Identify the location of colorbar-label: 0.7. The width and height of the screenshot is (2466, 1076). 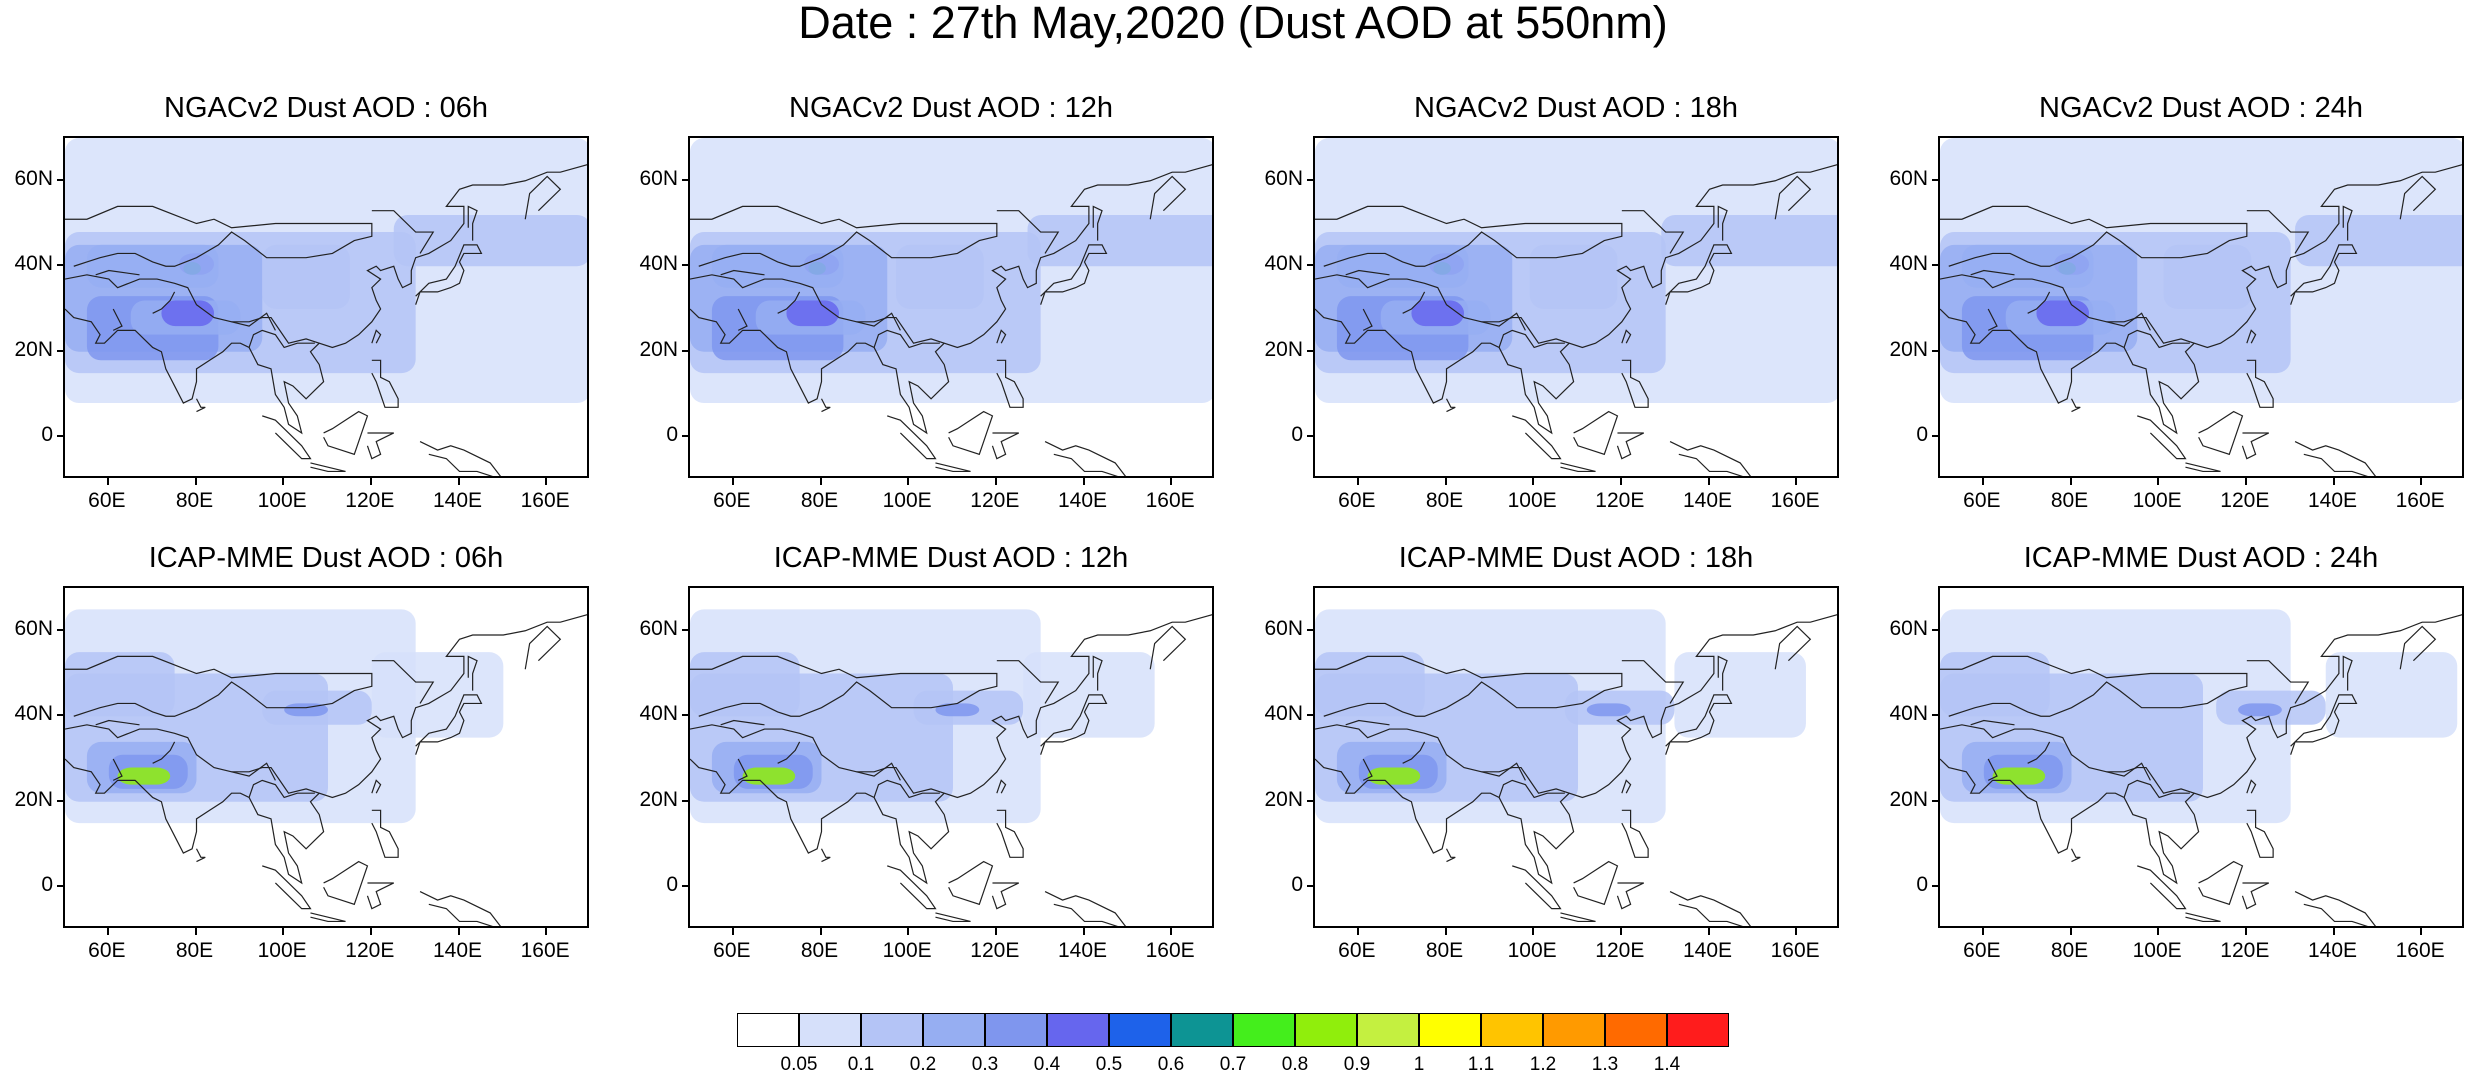
(1233, 1064).